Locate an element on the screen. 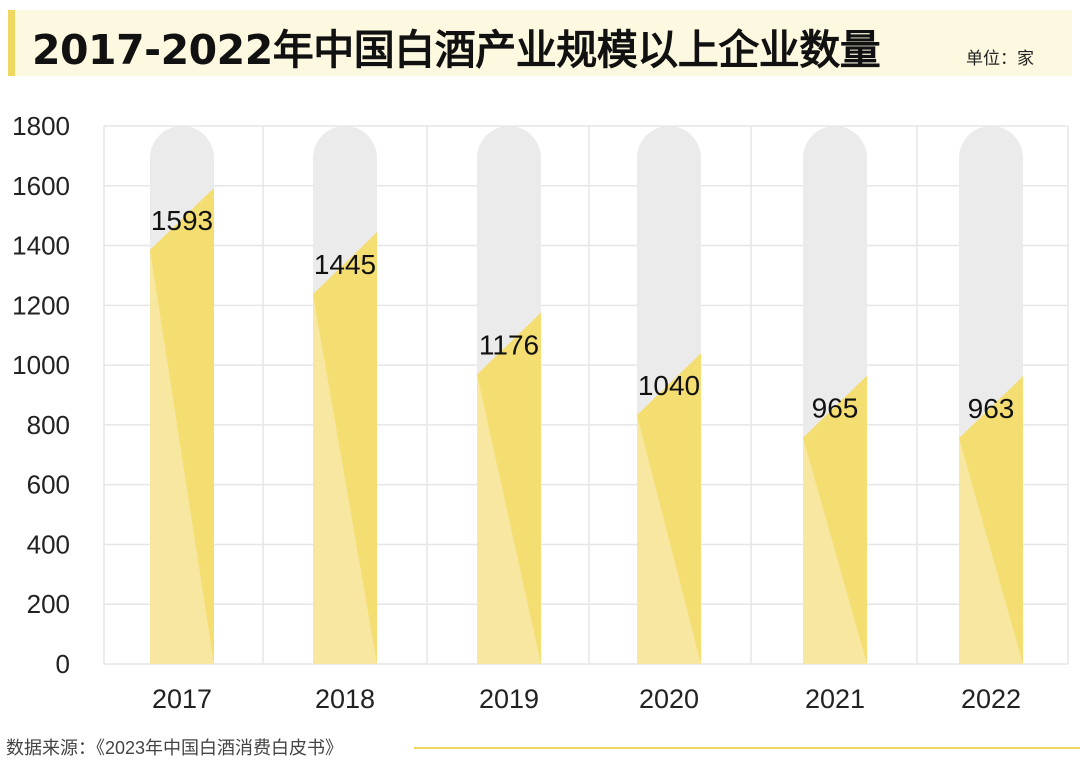 The width and height of the screenshot is (1080, 765). y-tick-label: 200 is located at coordinates (48, 604).